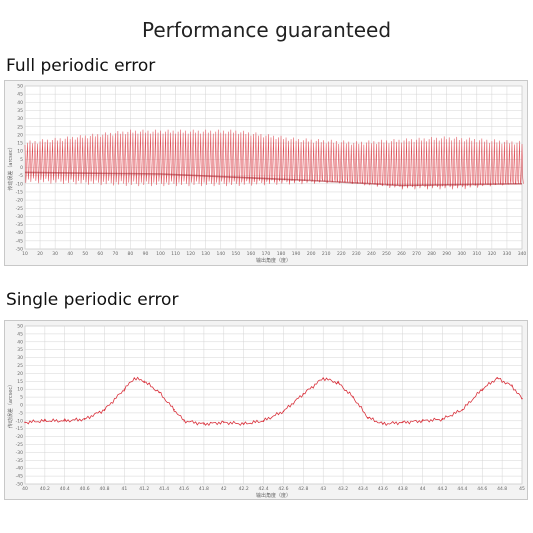 The width and height of the screenshot is (533, 533). Describe the element at coordinates (224, 489) in the screenshot. I see `x-tick-label: 42` at that location.